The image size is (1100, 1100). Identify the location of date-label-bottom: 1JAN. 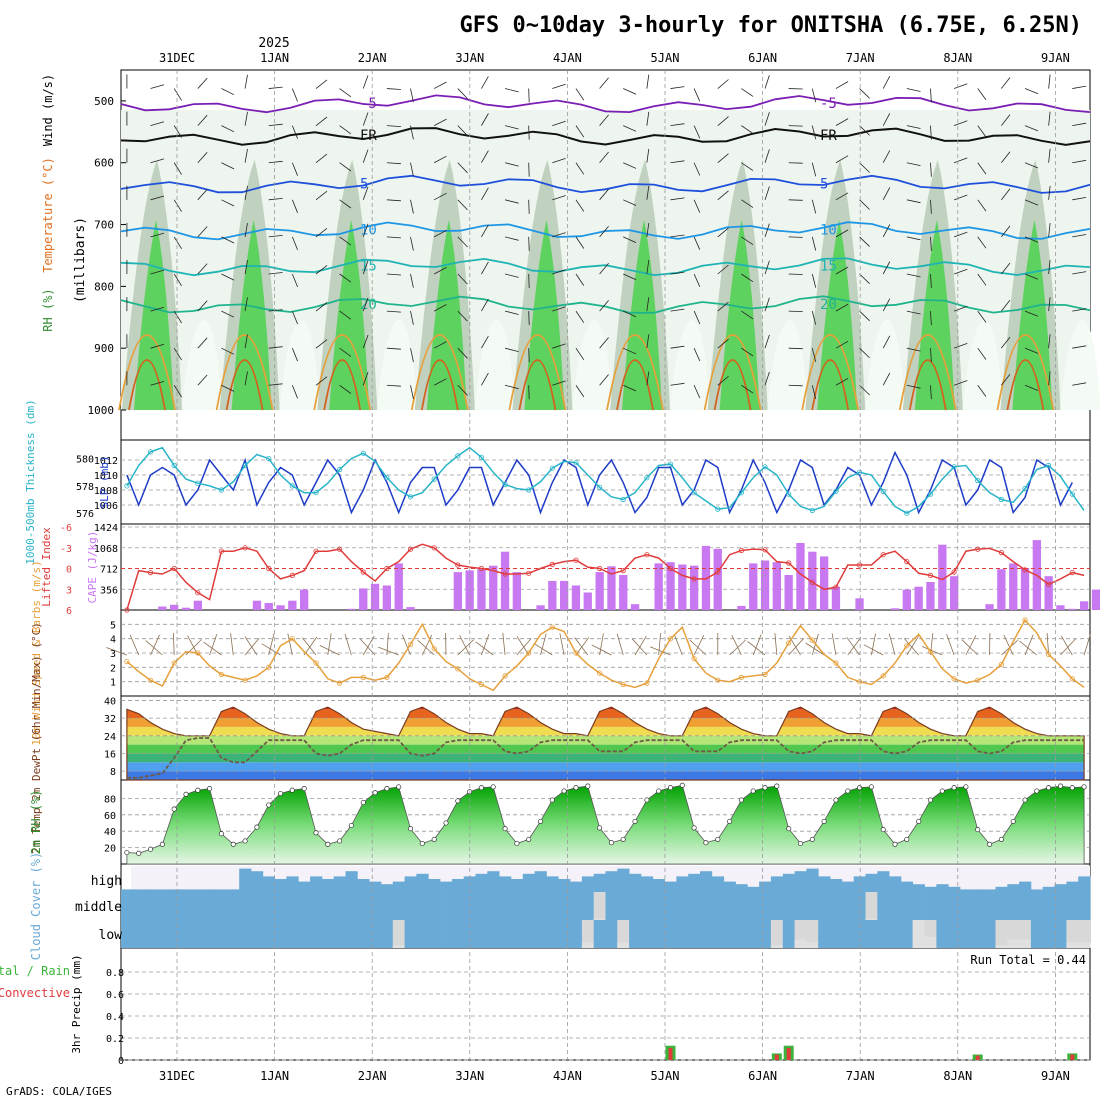
(274, 1076).